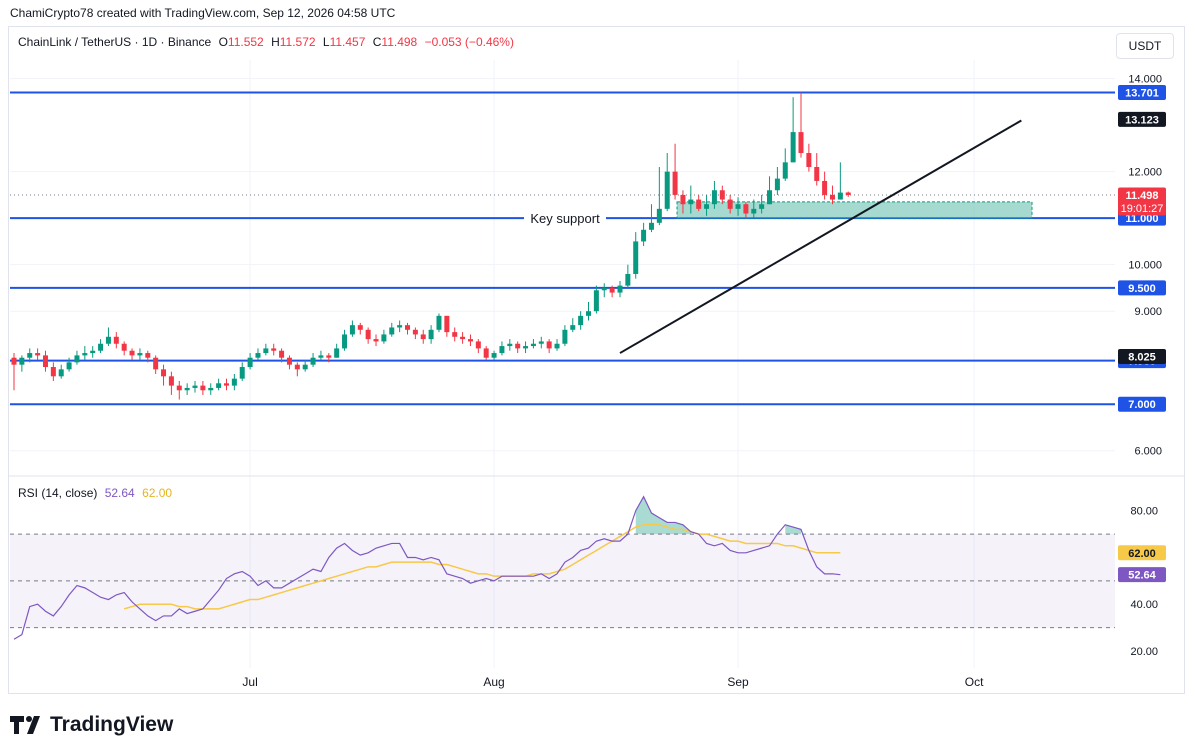 The width and height of the screenshot is (1195, 755). Describe the element at coordinates (663, 515) in the screenshot. I see `rsi-overbought-fill` at that location.